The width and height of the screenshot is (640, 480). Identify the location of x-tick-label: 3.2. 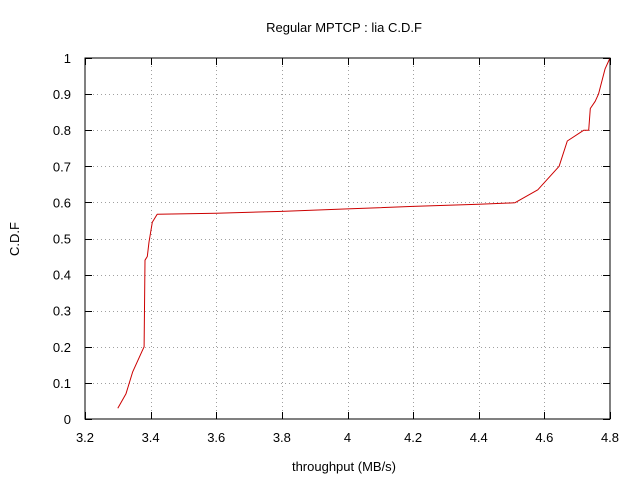
(85, 437).